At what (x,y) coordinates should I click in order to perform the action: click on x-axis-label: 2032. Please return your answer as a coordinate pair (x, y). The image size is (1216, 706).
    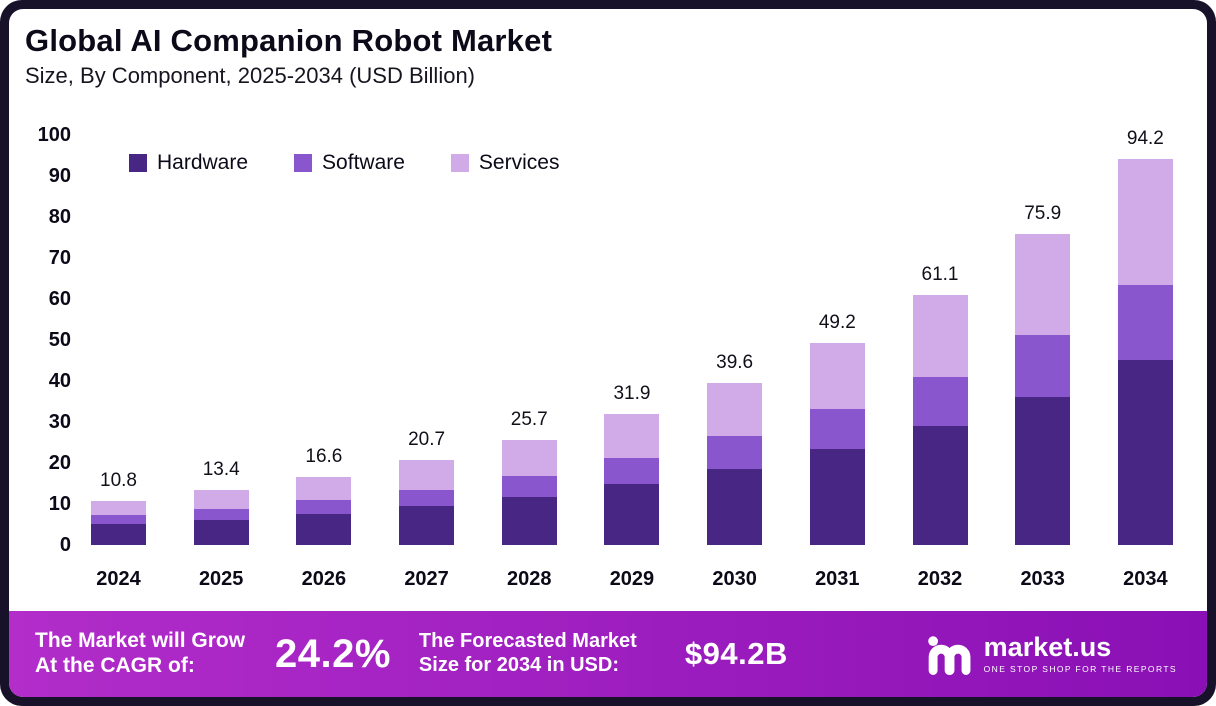
    Looking at the image, I should click on (940, 579).